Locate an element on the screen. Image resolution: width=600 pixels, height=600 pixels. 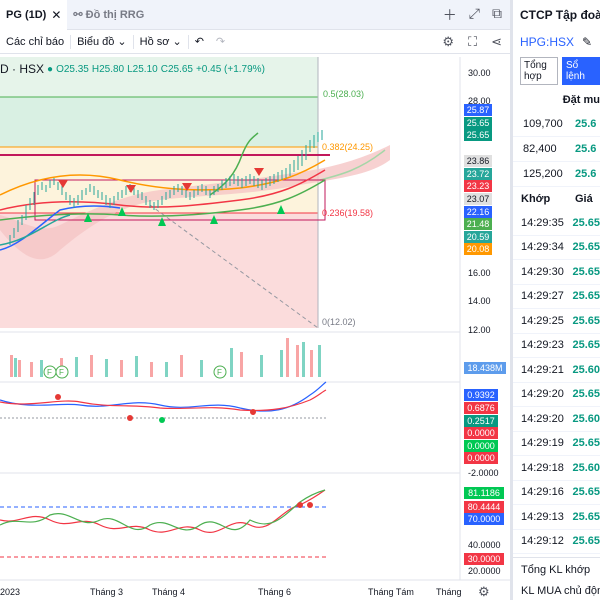
price-axis-label: 28.00 is located at coordinates (479, 101).